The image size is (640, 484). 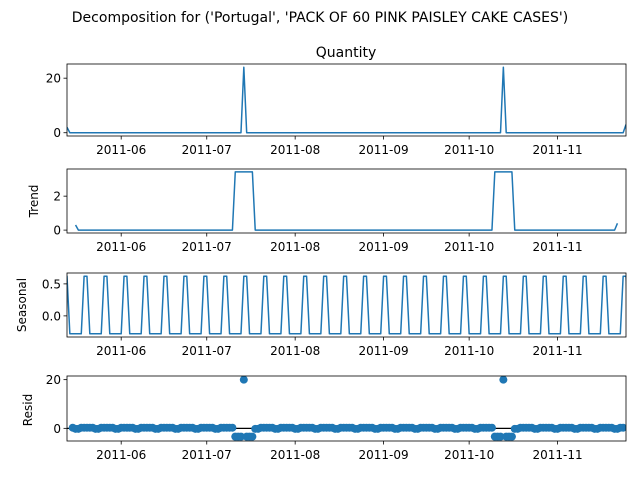 I want to click on resid-plot-area, so click(x=346, y=408).